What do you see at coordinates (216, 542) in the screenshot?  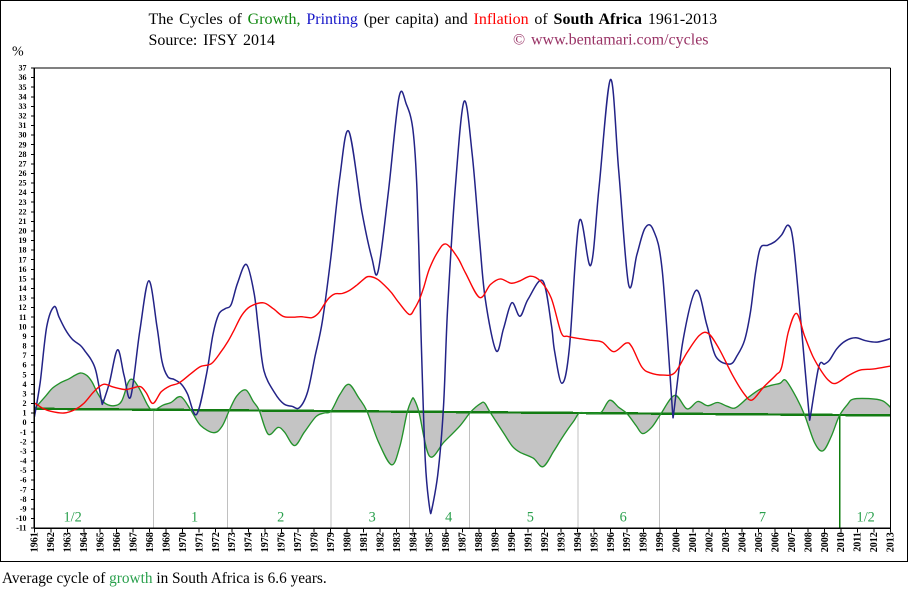 I see `svg-text: 1972` at bounding box center [216, 542].